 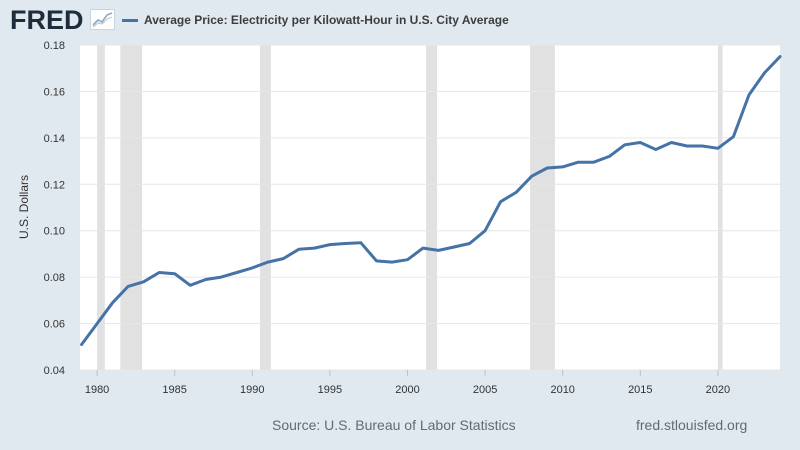 What do you see at coordinates (97, 390) in the screenshot?
I see `x-tick-label: 1980` at bounding box center [97, 390].